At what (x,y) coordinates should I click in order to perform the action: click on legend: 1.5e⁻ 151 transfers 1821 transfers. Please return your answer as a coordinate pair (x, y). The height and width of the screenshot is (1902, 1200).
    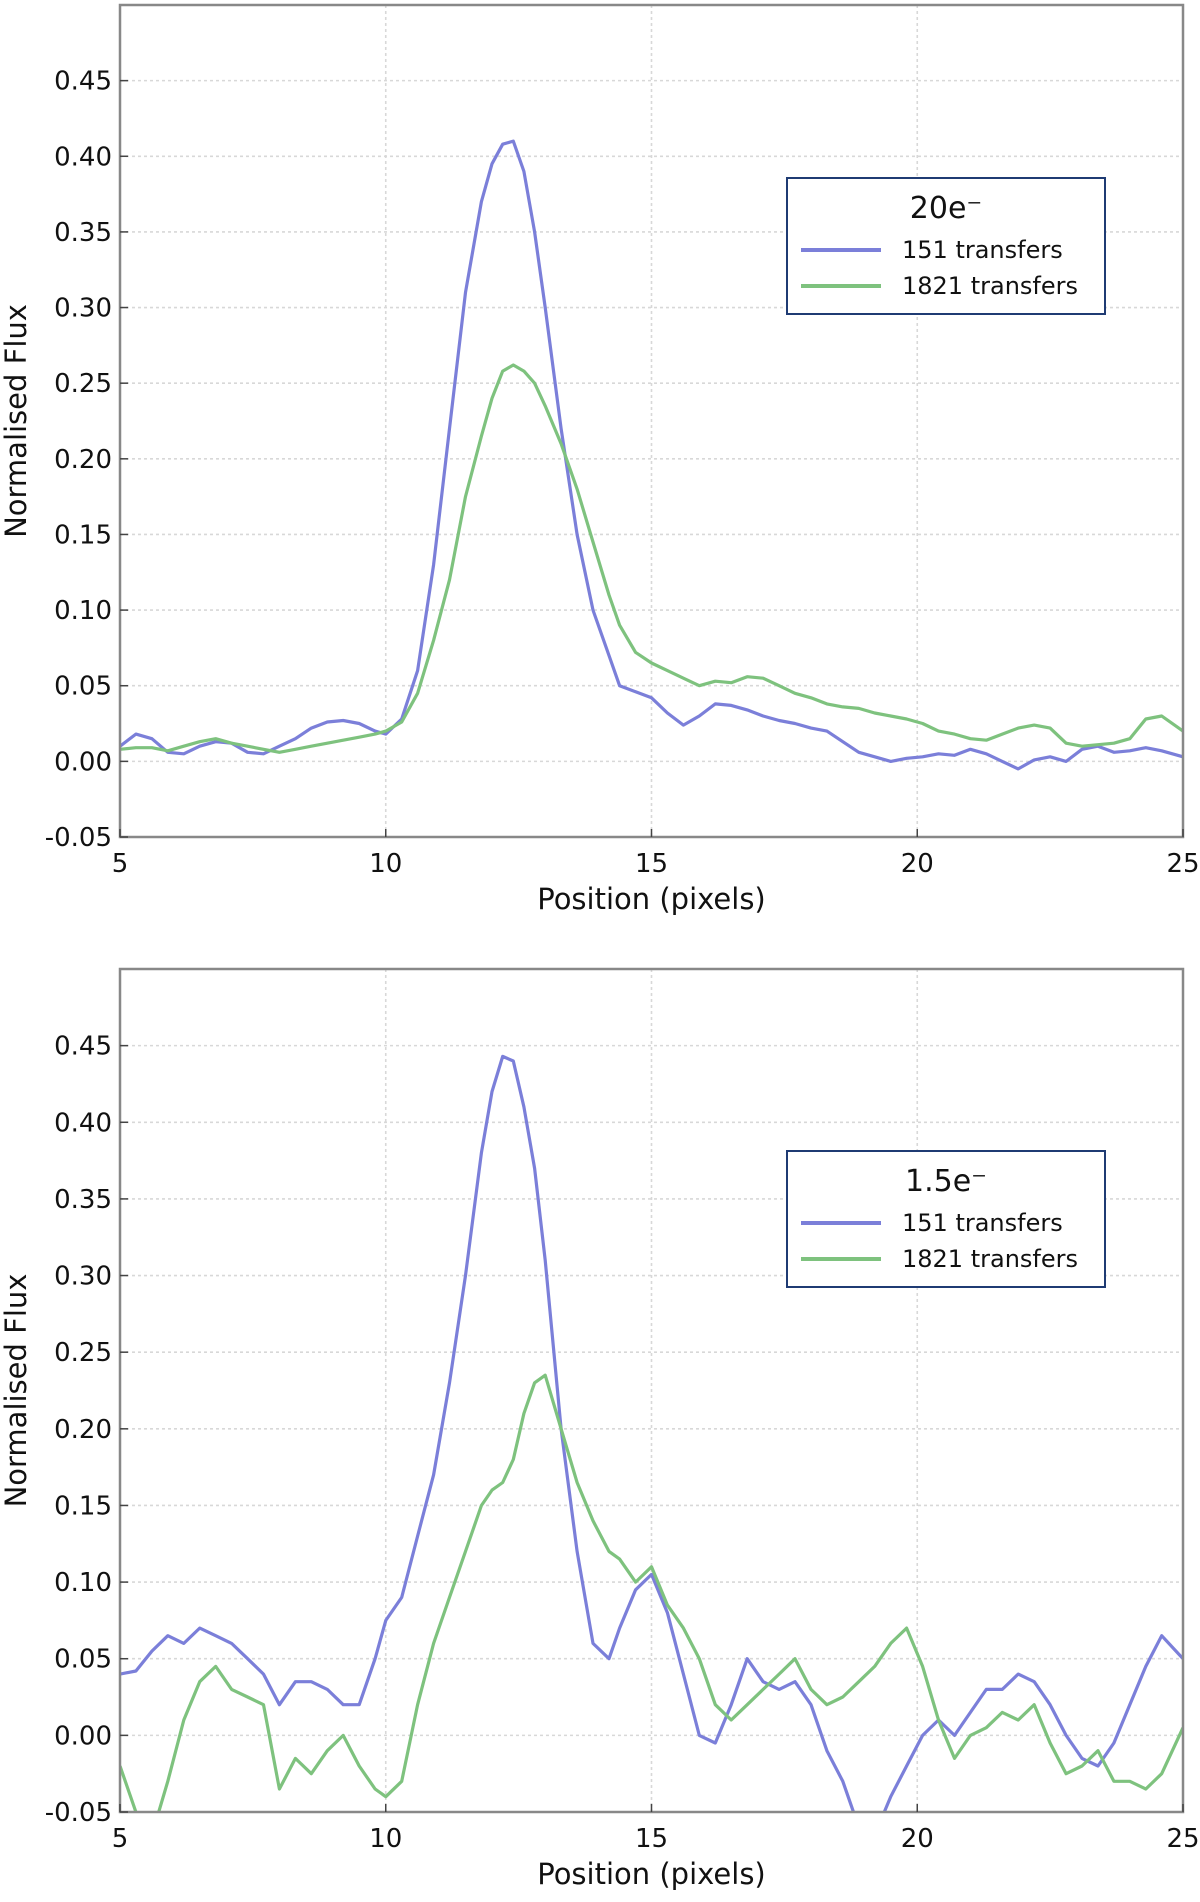
    Looking at the image, I should click on (946, 1219).